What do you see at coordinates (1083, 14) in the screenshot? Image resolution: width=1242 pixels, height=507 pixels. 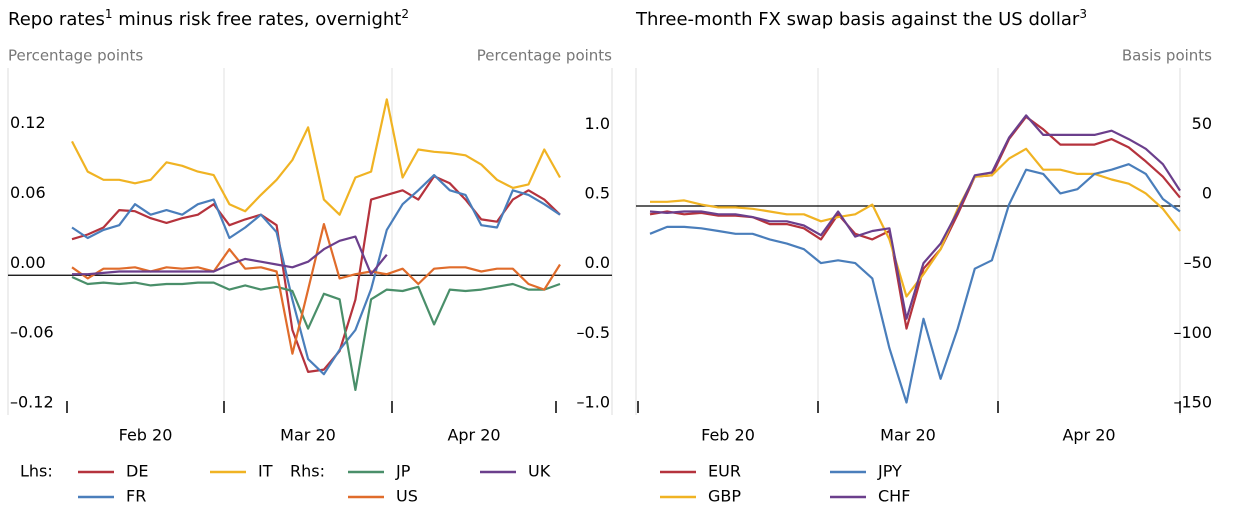 I see `title-superscript: 3` at bounding box center [1083, 14].